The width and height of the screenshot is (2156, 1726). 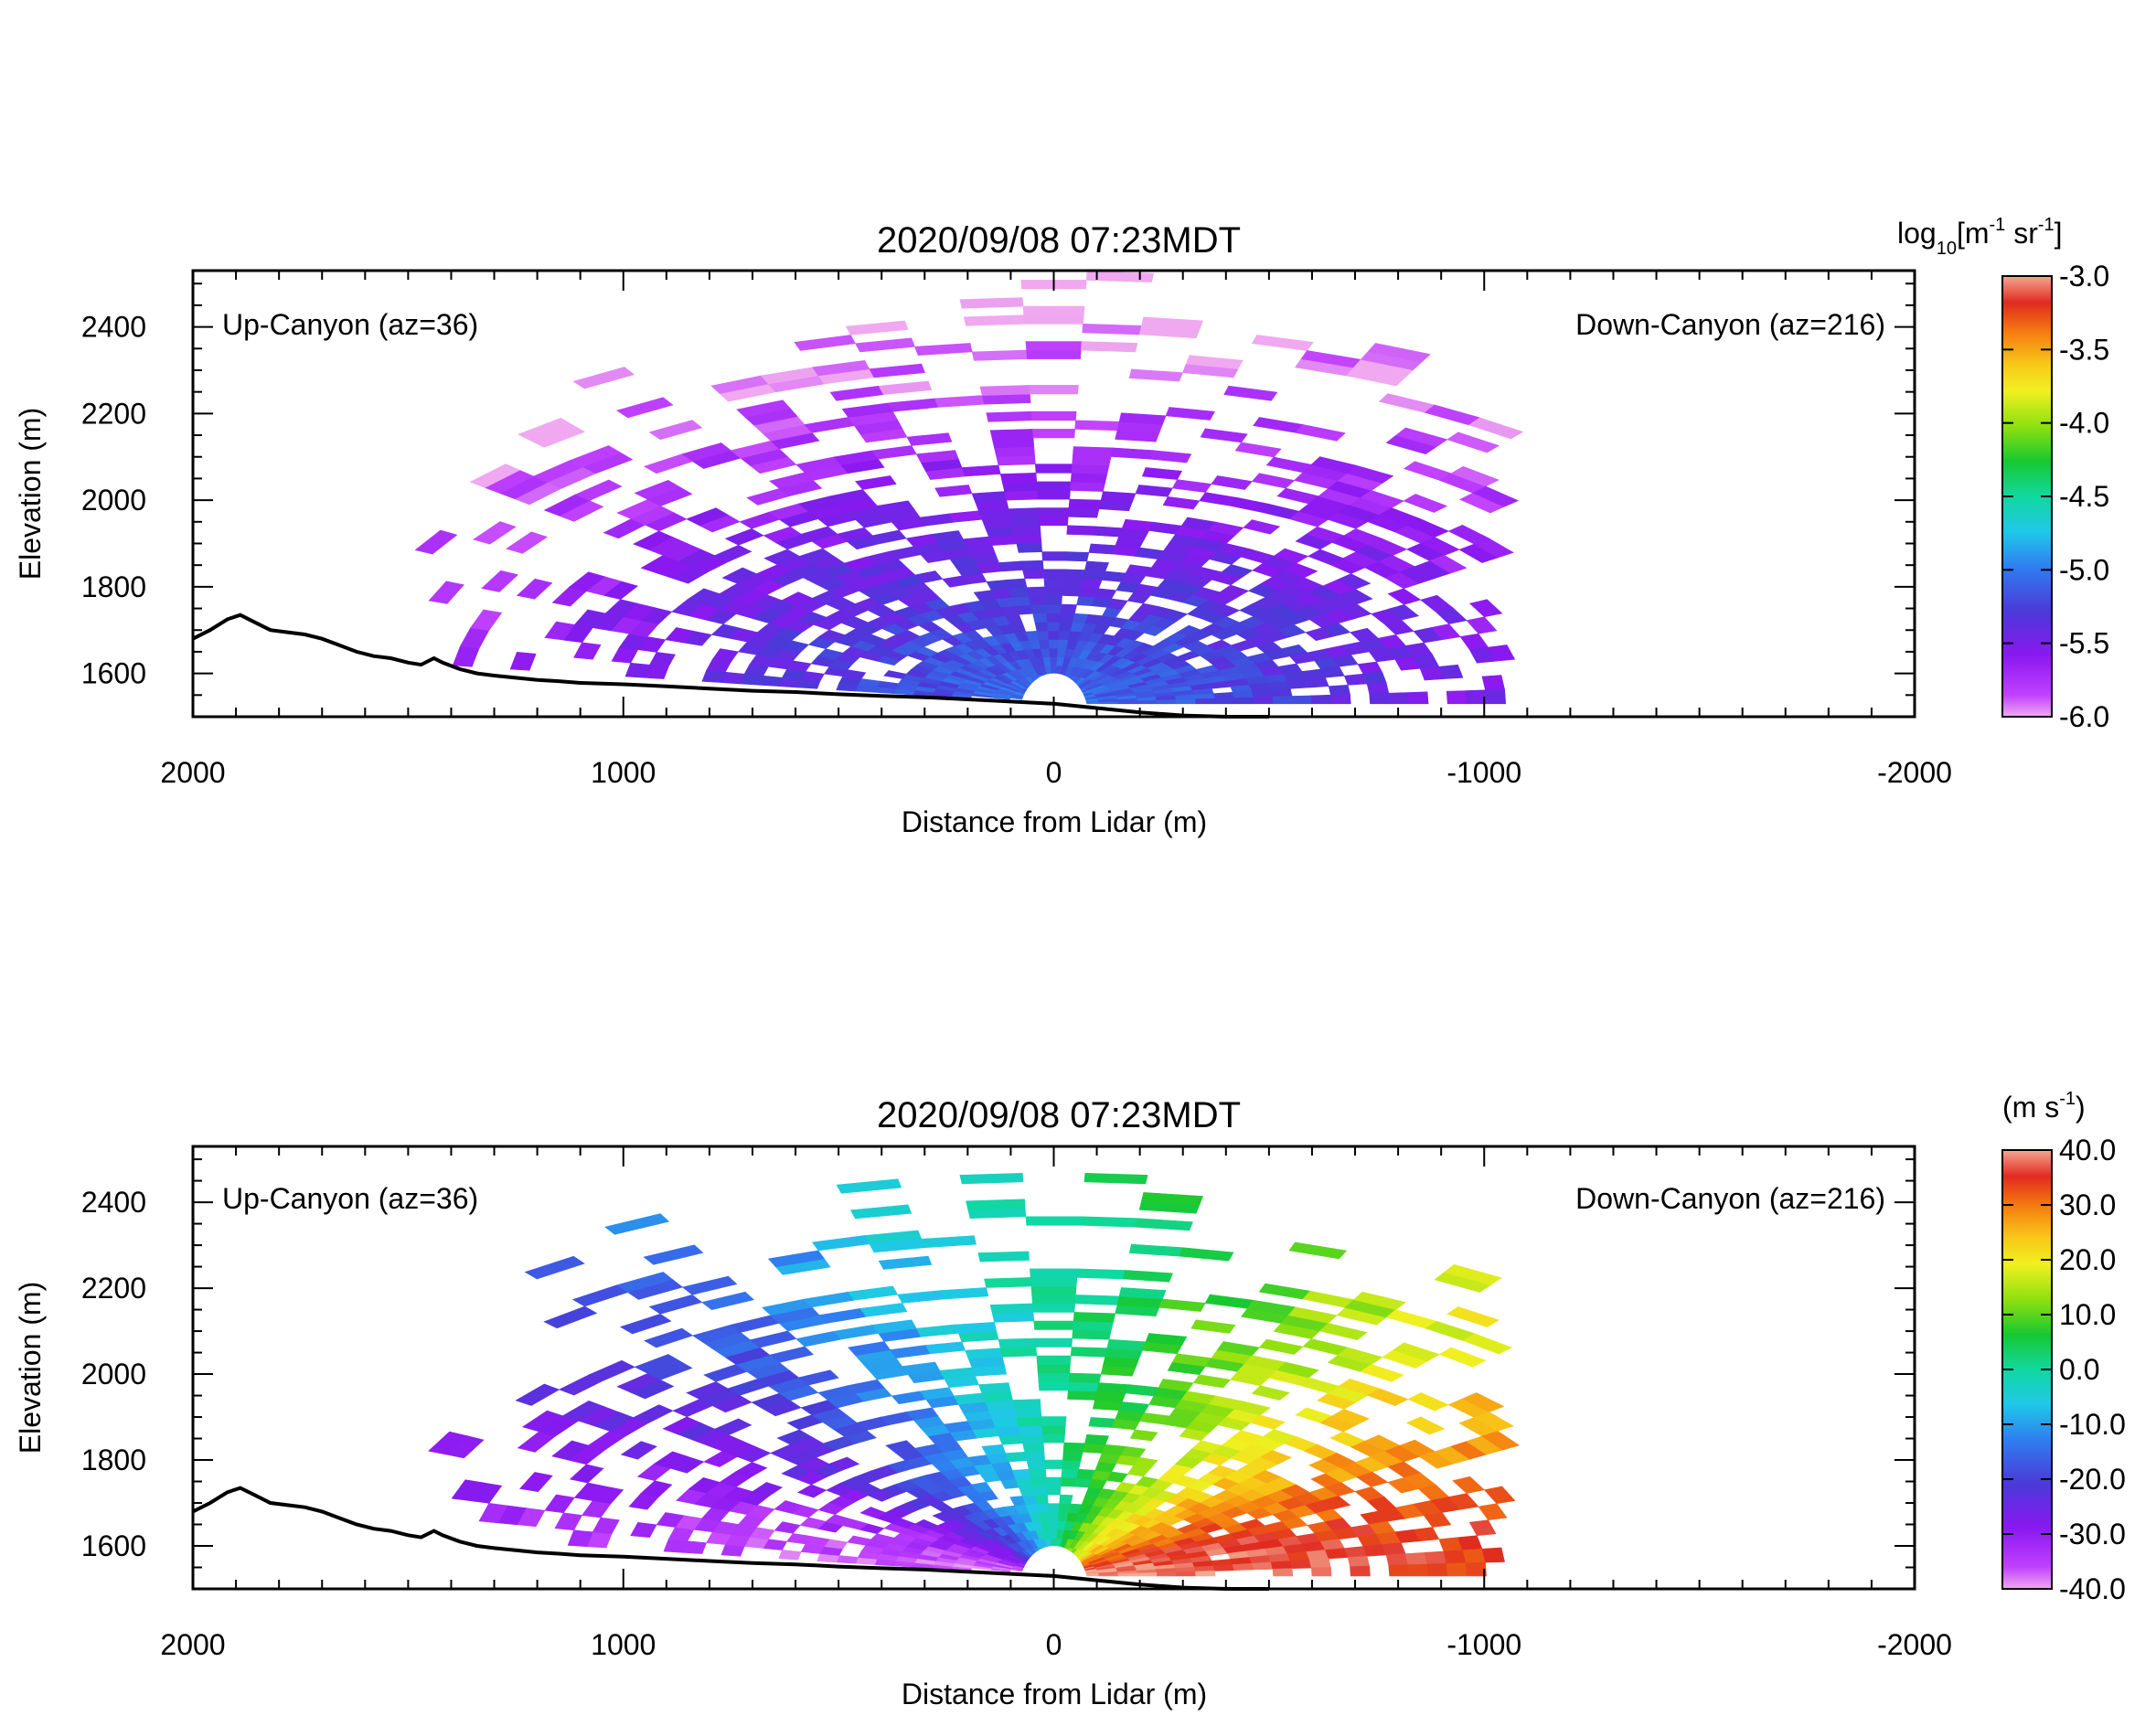 What do you see at coordinates (623, 1644) in the screenshot?
I see `x-tick-label: 1000` at bounding box center [623, 1644].